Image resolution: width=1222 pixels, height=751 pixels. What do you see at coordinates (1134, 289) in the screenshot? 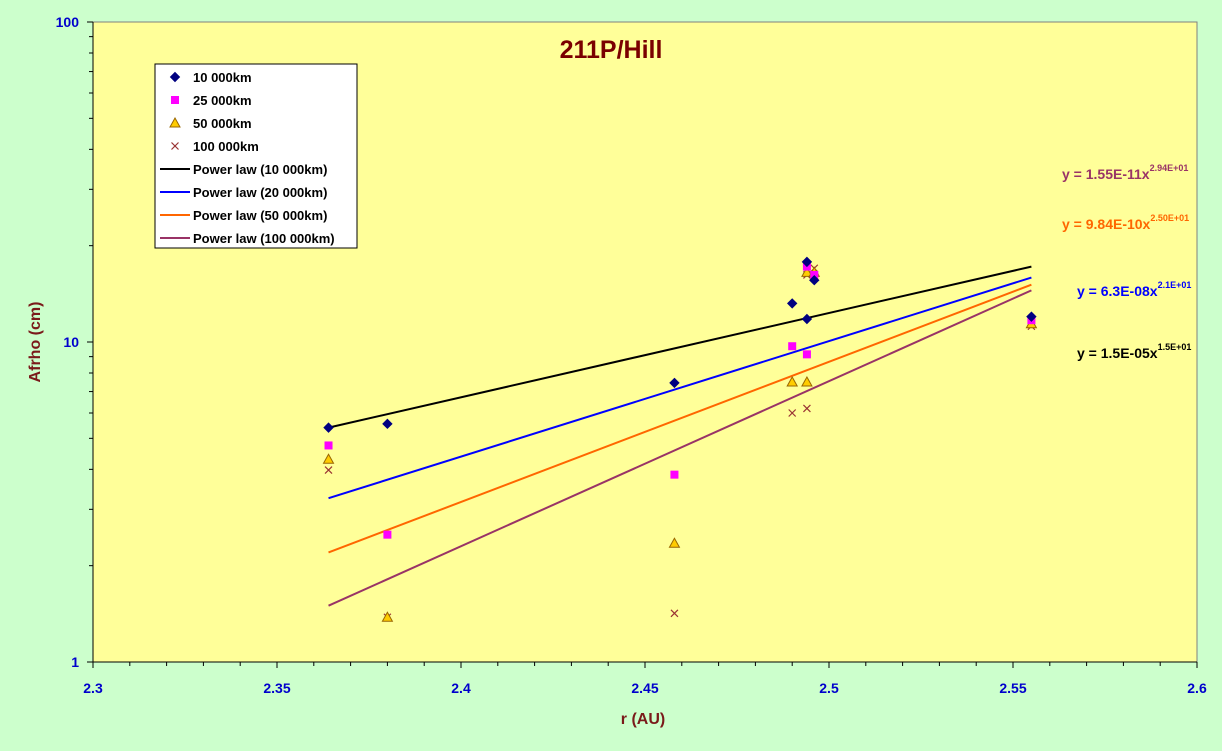
I see `trendline-equation: y = 6.3E-08x2.1E+01` at bounding box center [1134, 289].